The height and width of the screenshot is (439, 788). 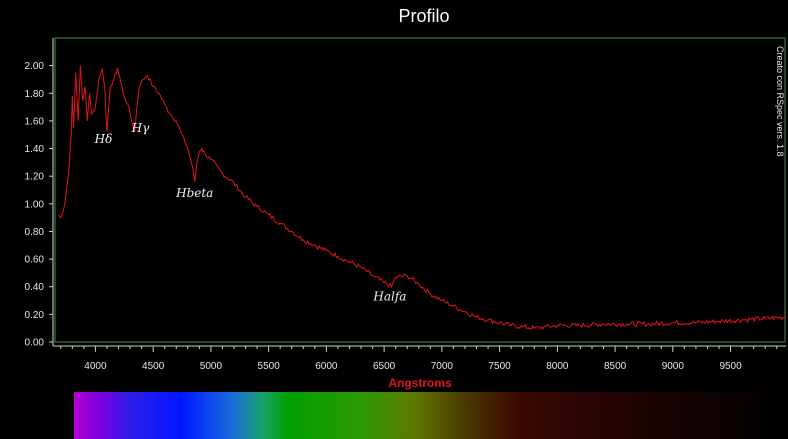 I want to click on annotation-h: Hδ, so click(x=103, y=139).